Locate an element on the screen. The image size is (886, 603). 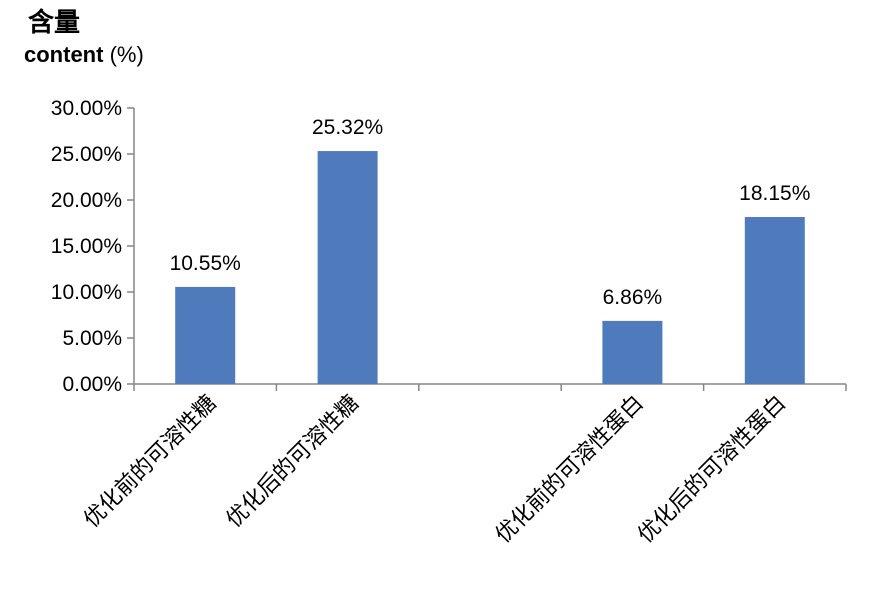
y-tick-label: 25.00% is located at coordinates (86, 154).